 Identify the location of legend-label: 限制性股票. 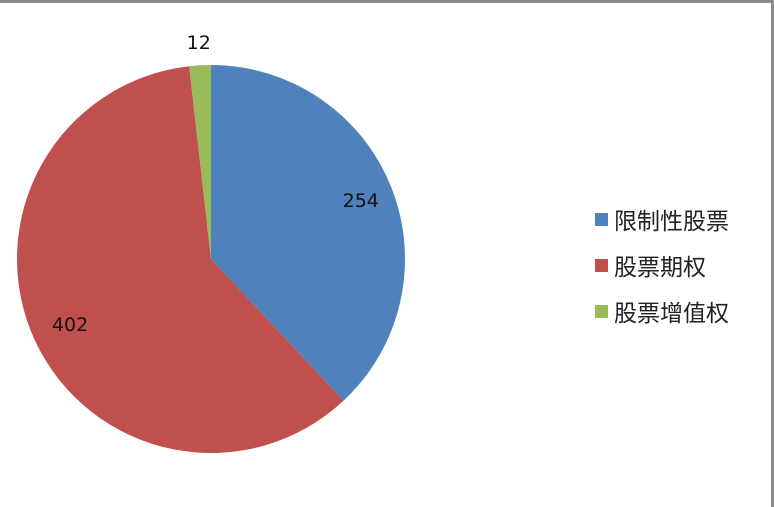
(671, 222).